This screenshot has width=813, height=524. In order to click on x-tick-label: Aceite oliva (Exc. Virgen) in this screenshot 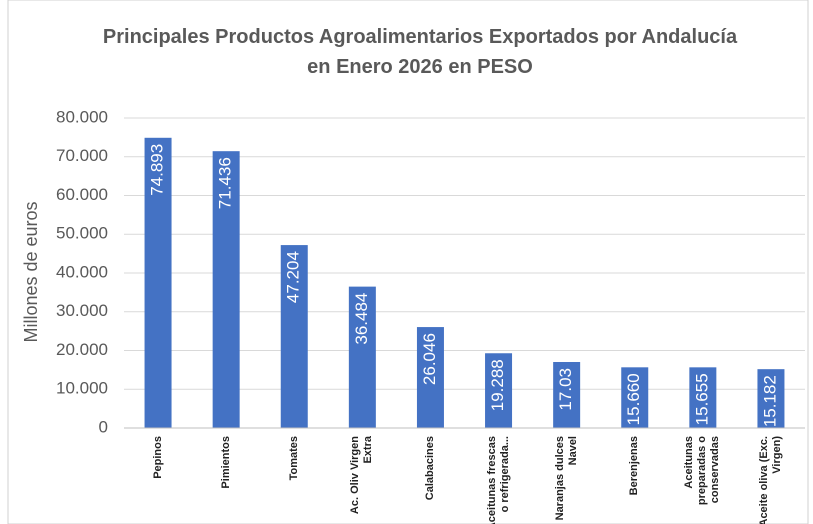, I will do `click(770, 480)`.